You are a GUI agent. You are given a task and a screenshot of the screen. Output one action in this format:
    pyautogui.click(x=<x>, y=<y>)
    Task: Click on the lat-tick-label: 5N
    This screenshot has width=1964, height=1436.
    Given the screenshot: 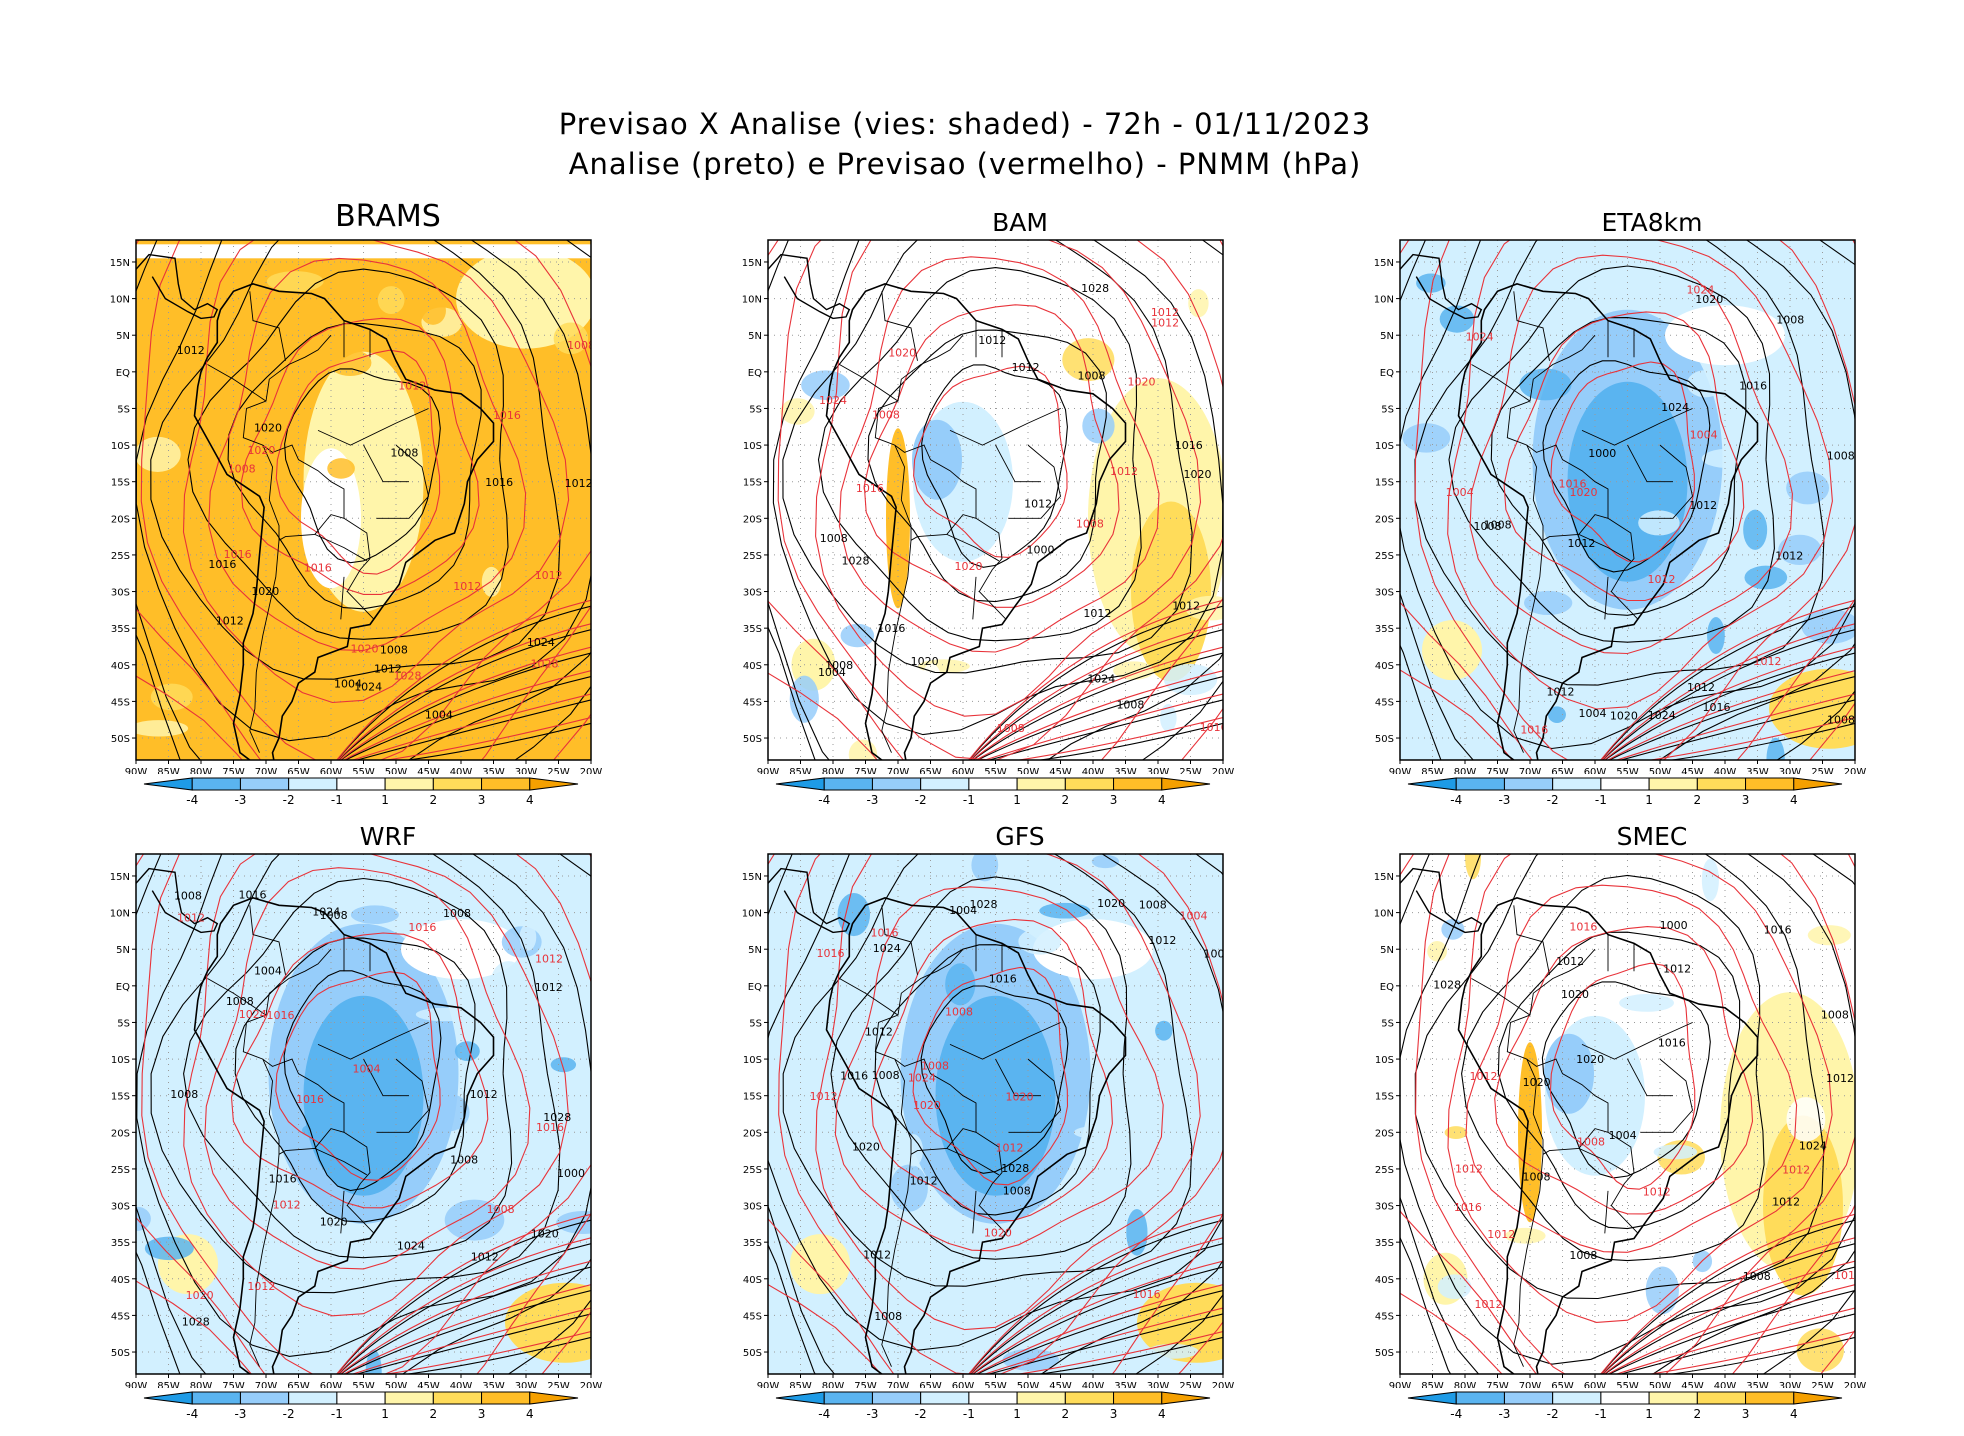 What is the action you would take?
    pyautogui.click(x=755, y=950)
    